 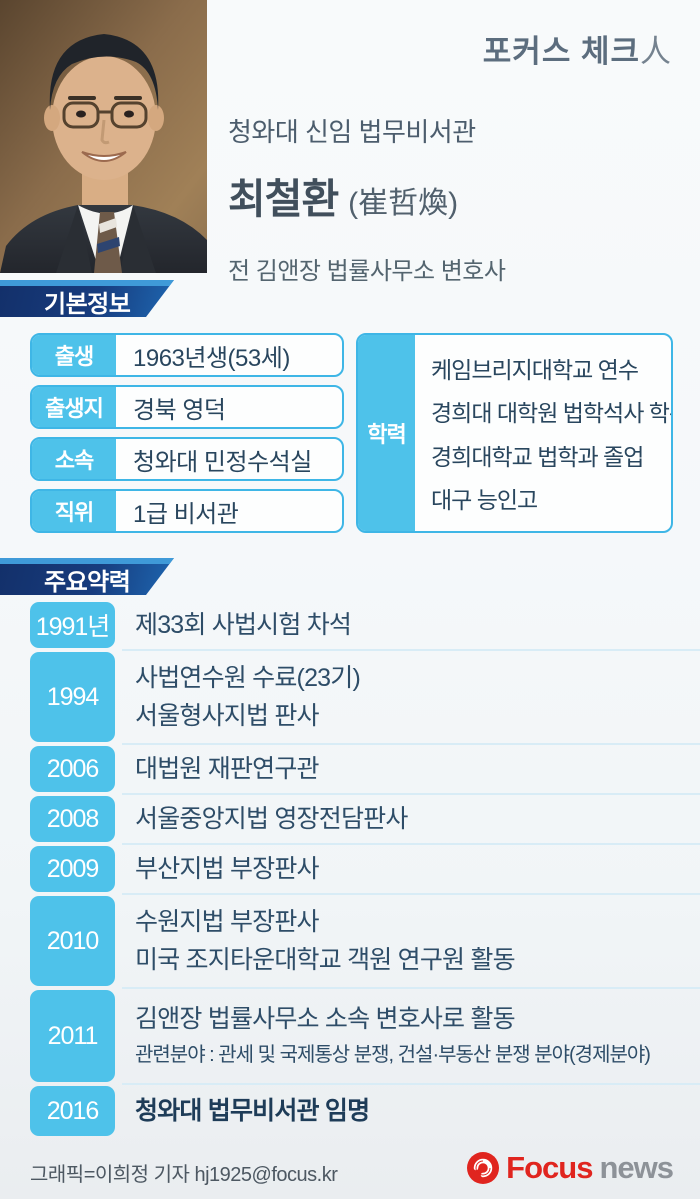 What do you see at coordinates (74, 355) in the screenshot?
I see `row-label: 출생` at bounding box center [74, 355].